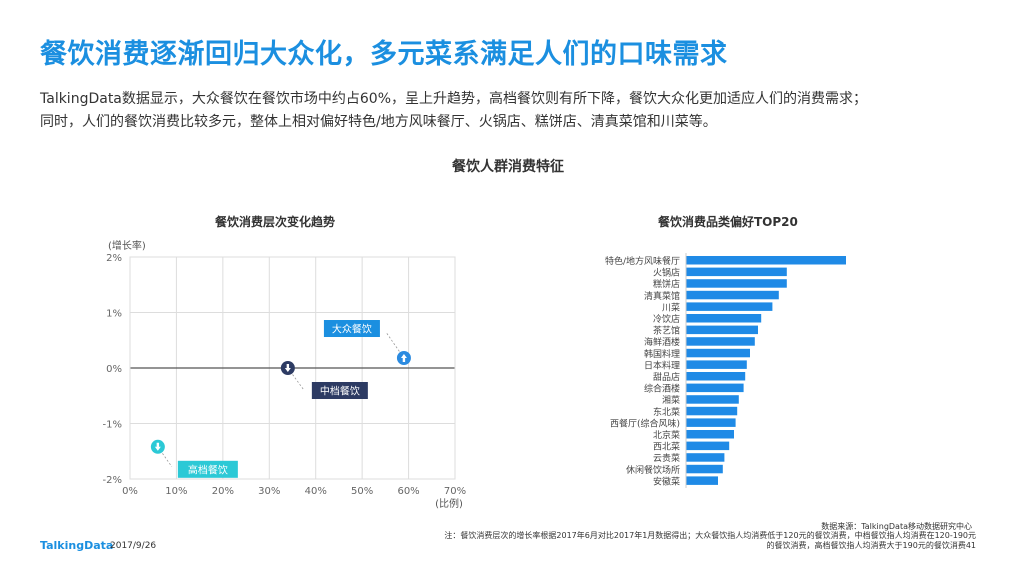 This screenshot has width=1016, height=568. I want to click on category-label: 日本料理, so click(662, 365).